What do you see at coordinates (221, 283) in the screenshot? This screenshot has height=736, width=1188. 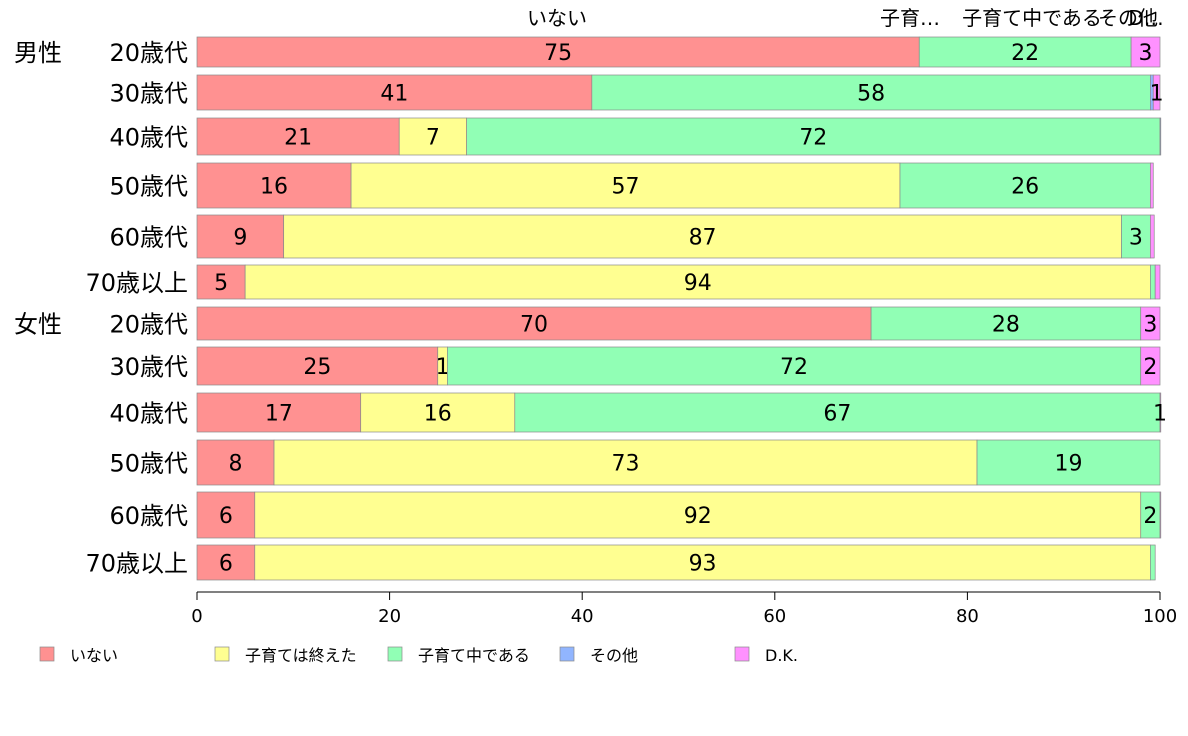 I see `data-label: 5` at bounding box center [221, 283].